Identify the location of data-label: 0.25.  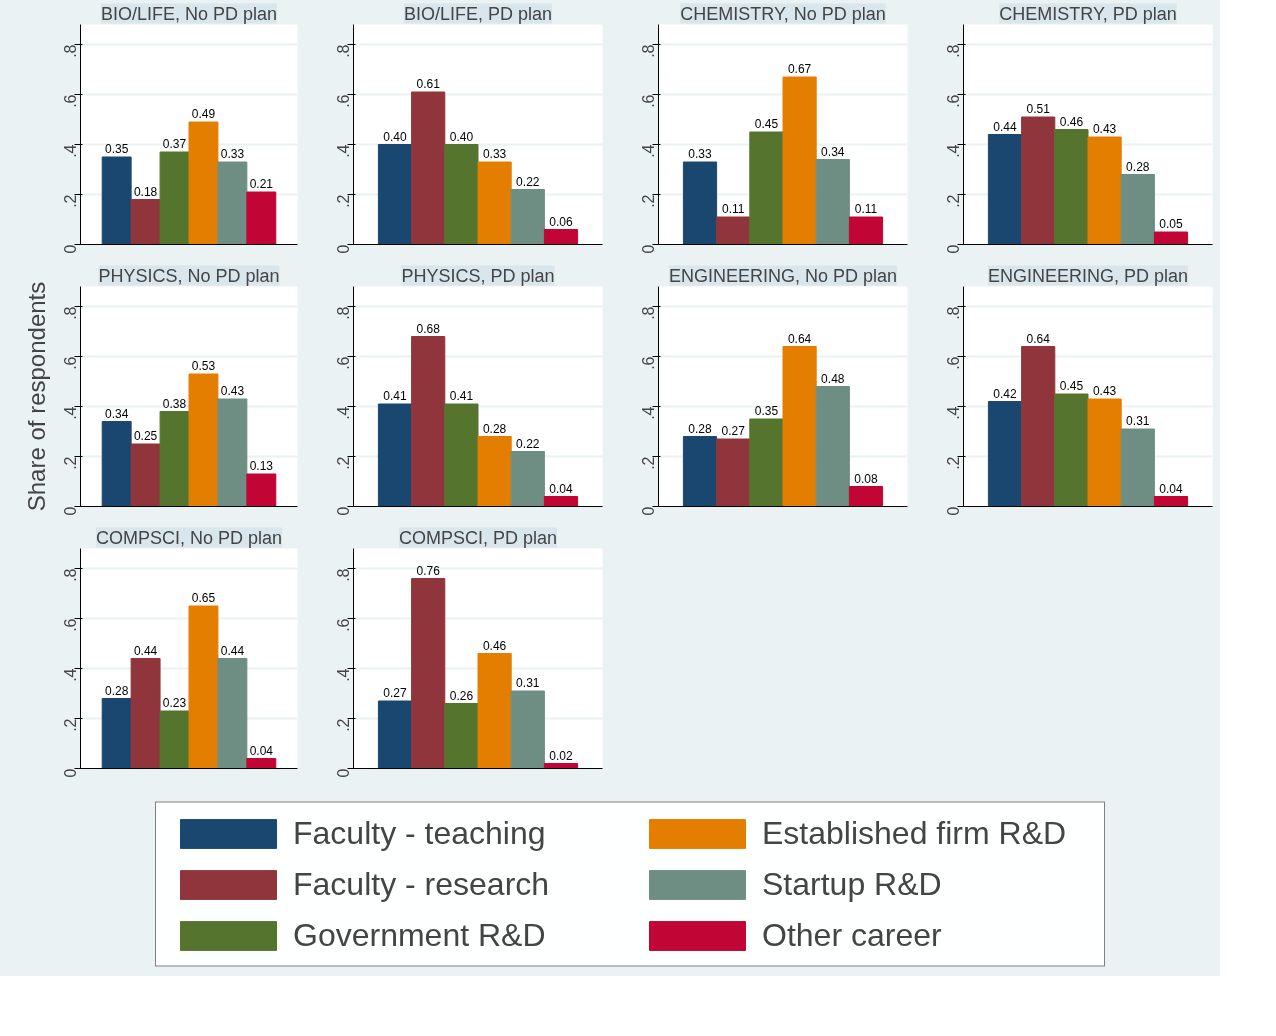
(145, 436).